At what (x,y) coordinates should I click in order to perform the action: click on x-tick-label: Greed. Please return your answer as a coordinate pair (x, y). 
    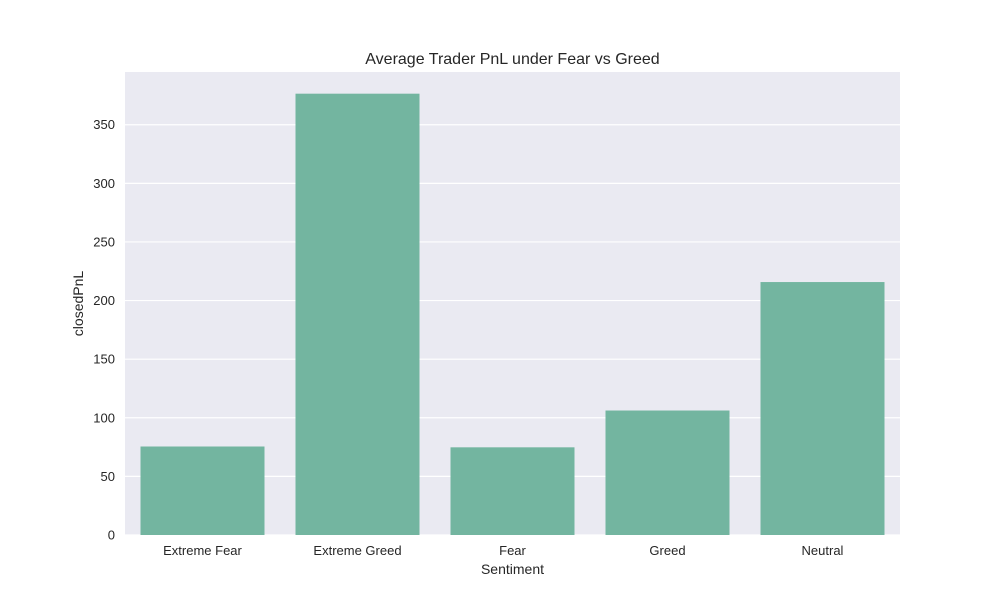
    Looking at the image, I should click on (667, 550).